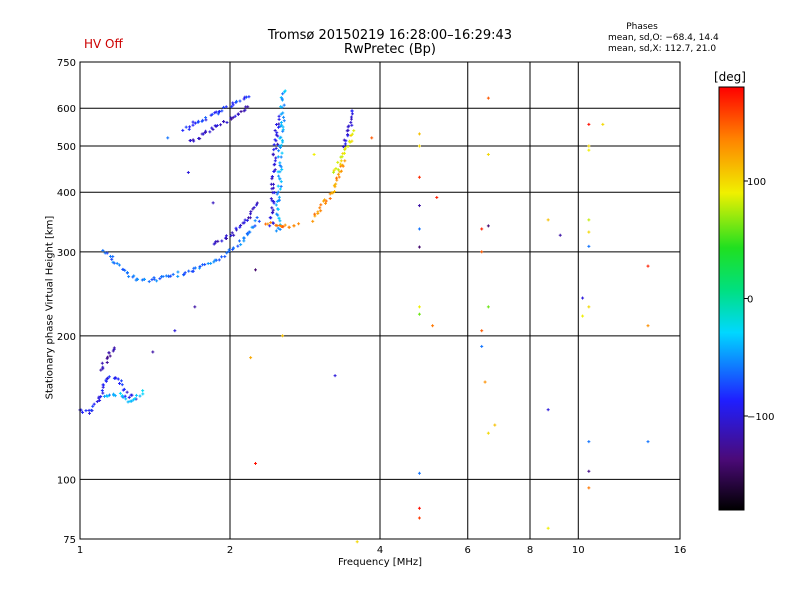 This screenshot has width=800, height=600. Describe the element at coordinates (642, 27) in the screenshot. I see `phase-info-title: Phases` at that location.